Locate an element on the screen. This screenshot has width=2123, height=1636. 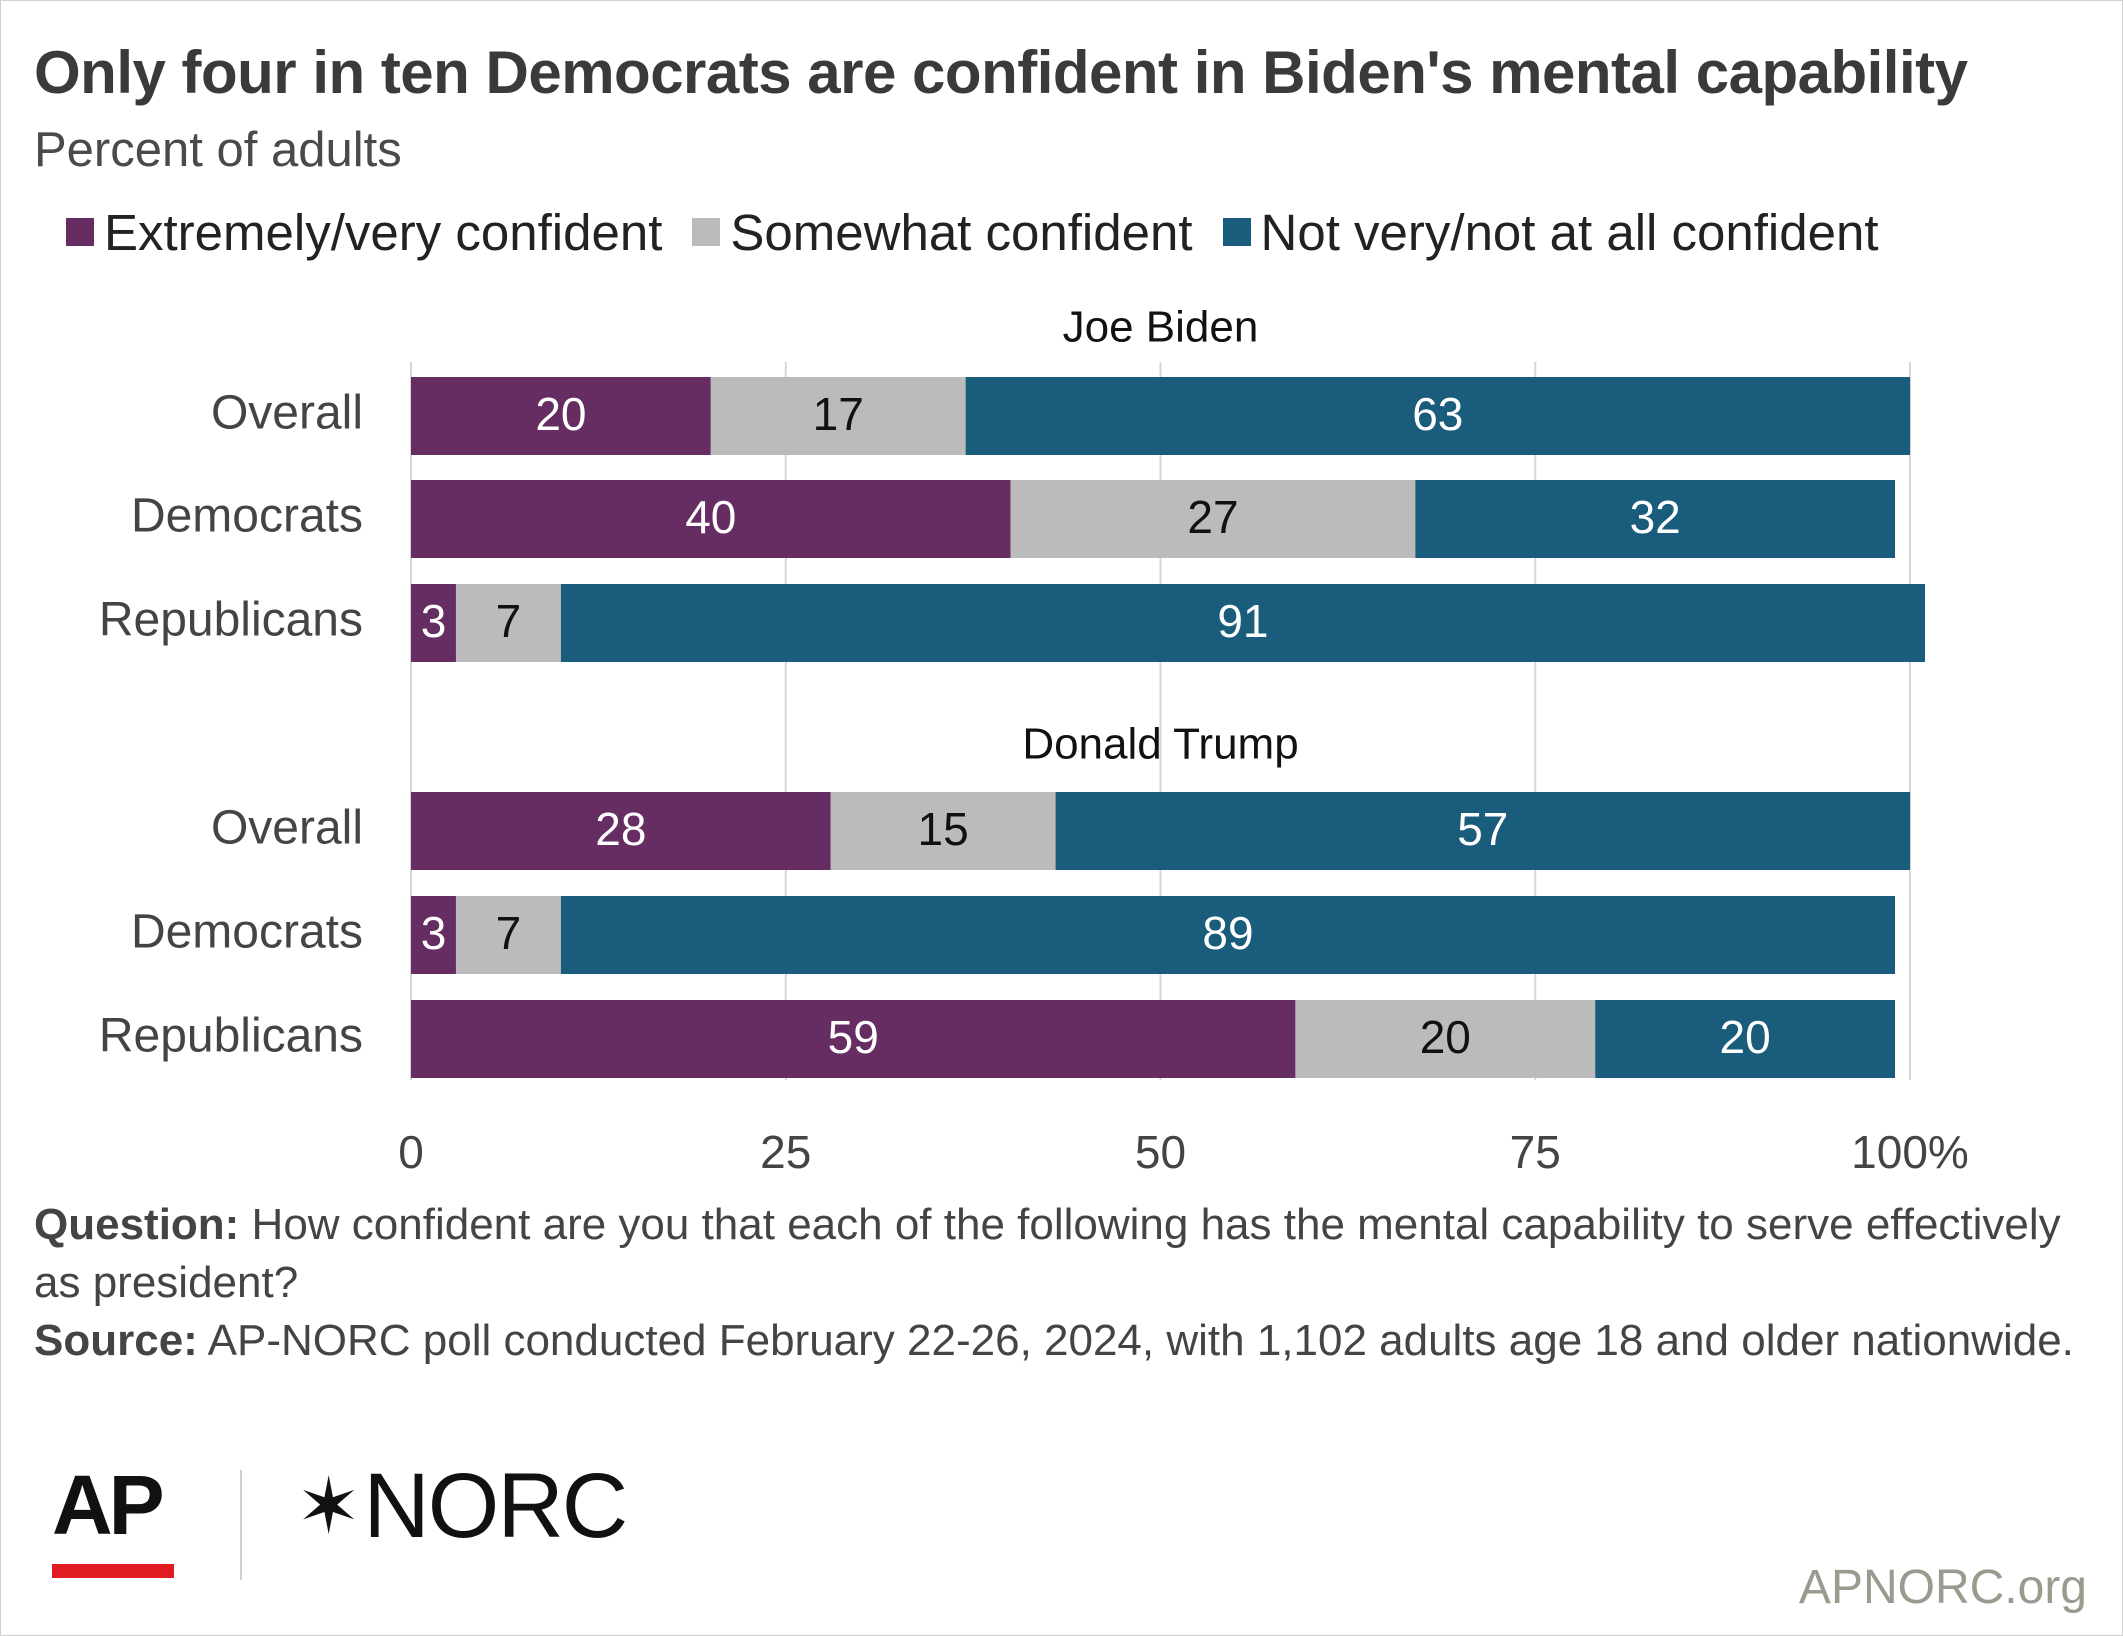
site-url: APNORC.org is located at coordinates (1942, 1587).